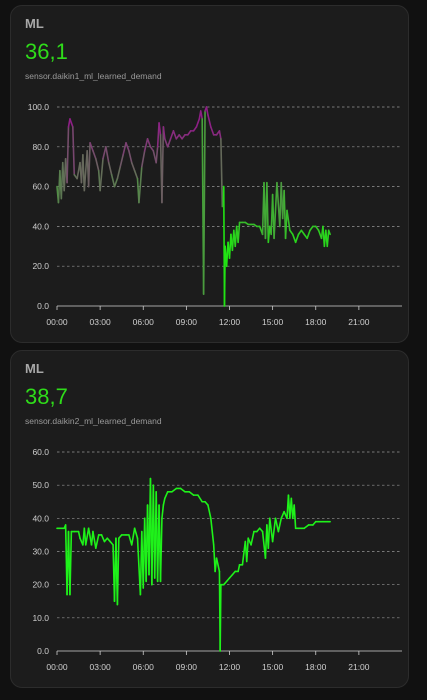 The image size is (427, 700). Describe the element at coordinates (316, 322) in the screenshot. I see `x-tick-label: 18:00` at that location.